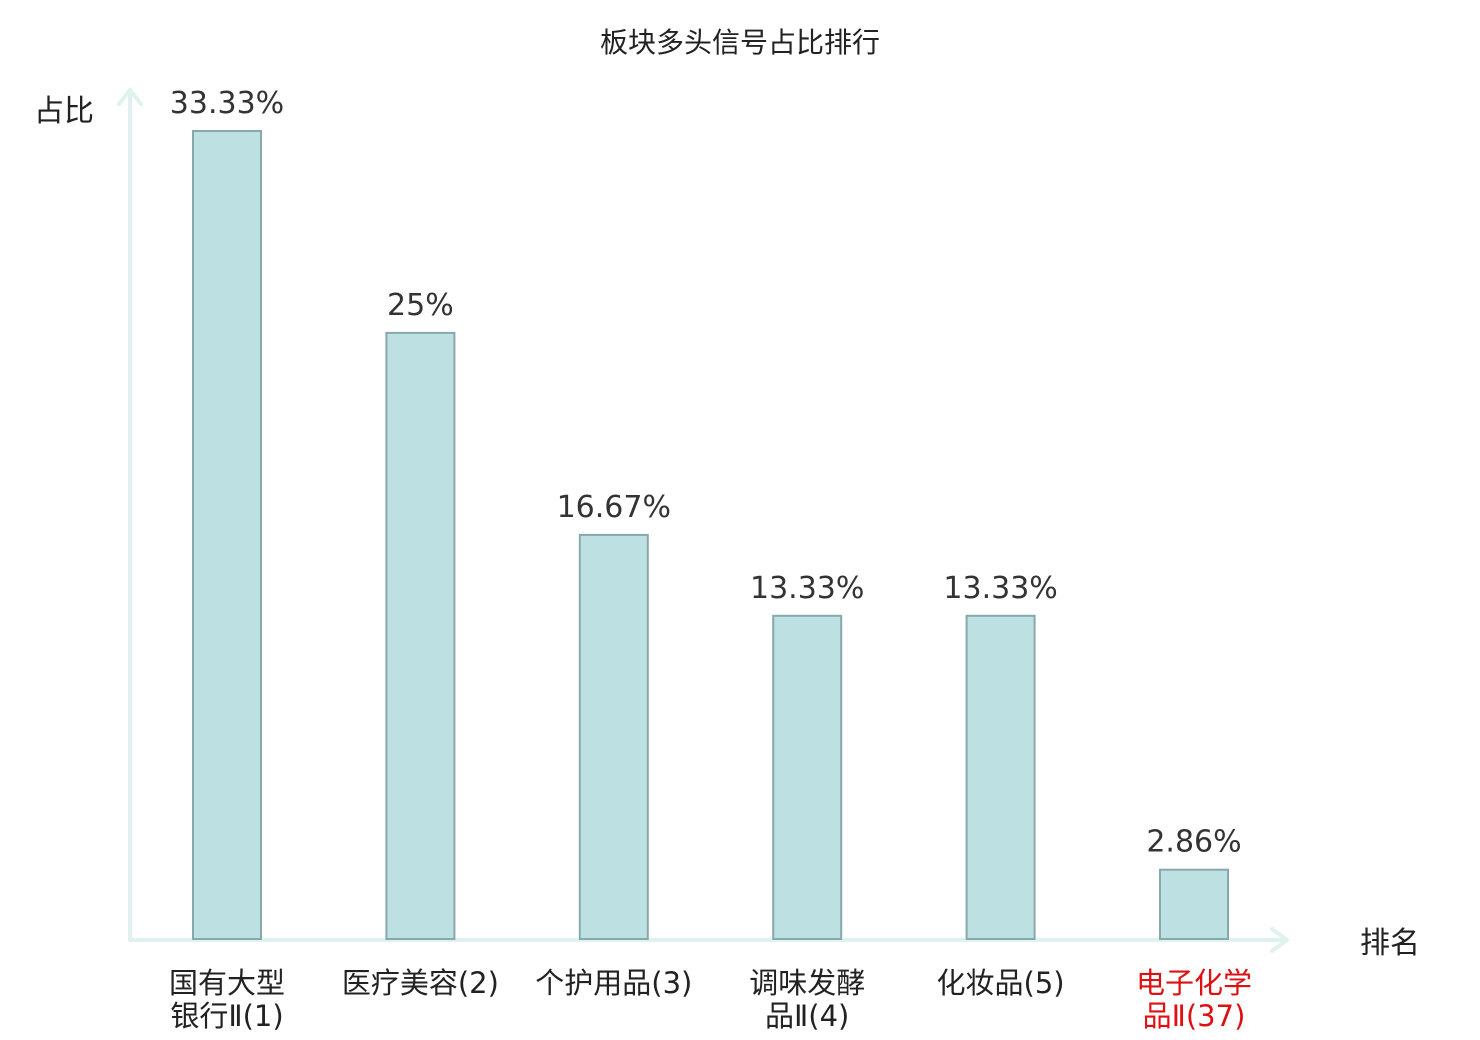  I want to click on category-tick-label: 国有大型, so click(227, 983).